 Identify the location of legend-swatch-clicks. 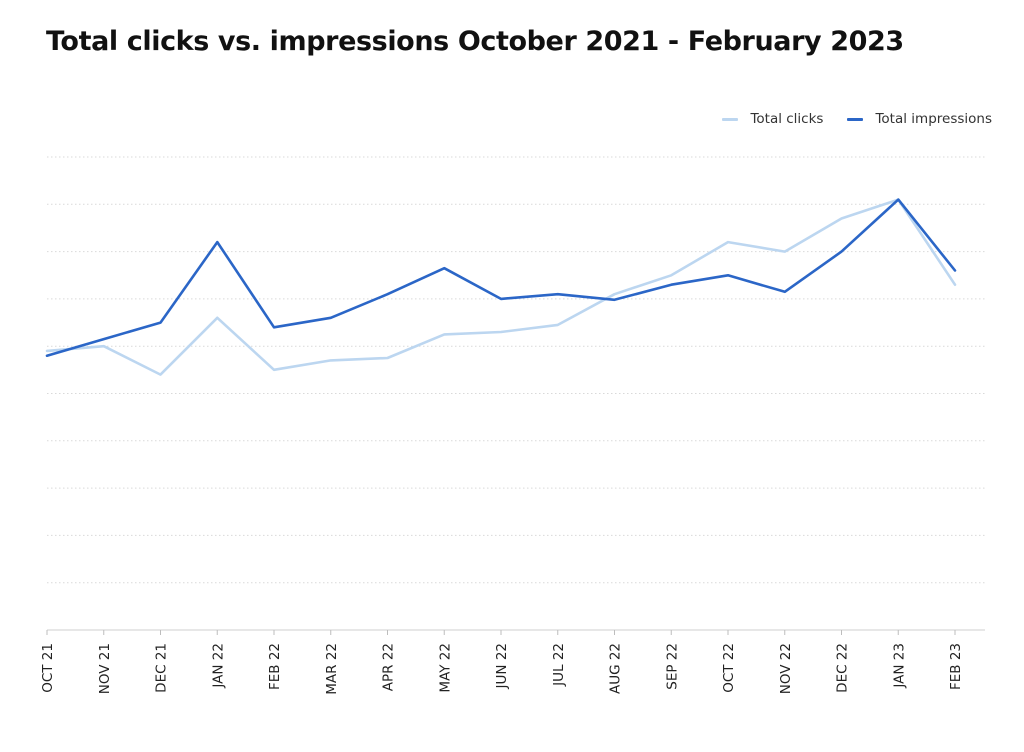
(730, 119).